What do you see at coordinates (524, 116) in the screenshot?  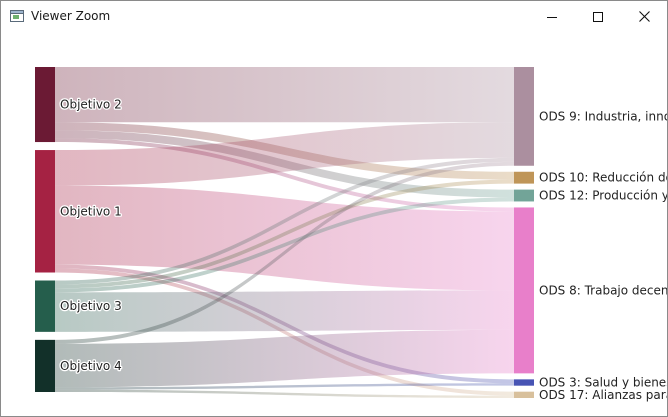 I see `sankey-node-ods-9-industria-innovaci-n` at bounding box center [524, 116].